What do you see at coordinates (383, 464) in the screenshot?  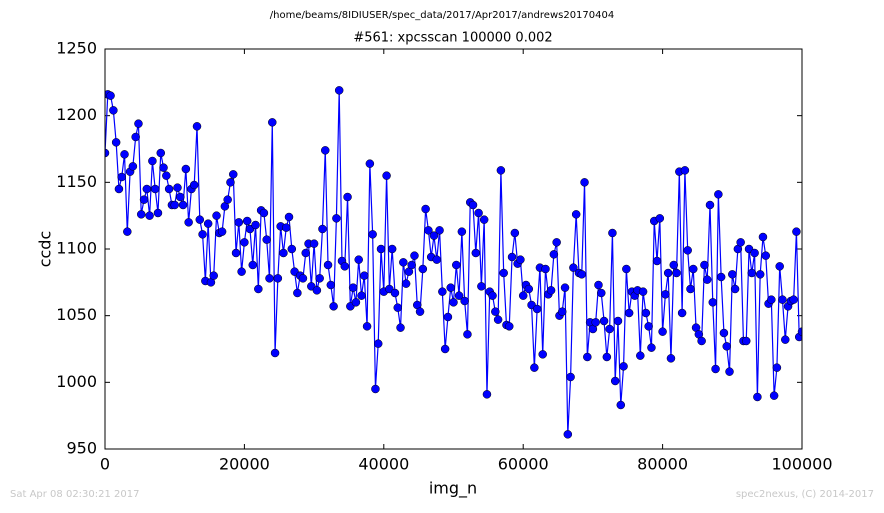 I see `x-tick-label: 40000` at bounding box center [383, 464].